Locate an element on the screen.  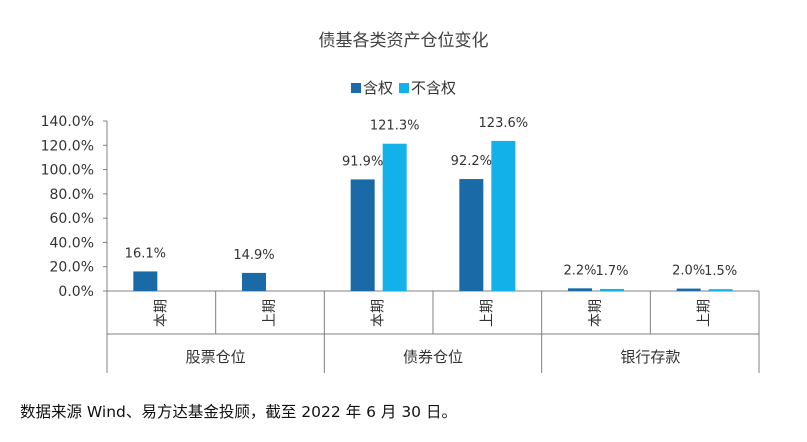
data-label-series-2: 123.6% is located at coordinates (504, 123).